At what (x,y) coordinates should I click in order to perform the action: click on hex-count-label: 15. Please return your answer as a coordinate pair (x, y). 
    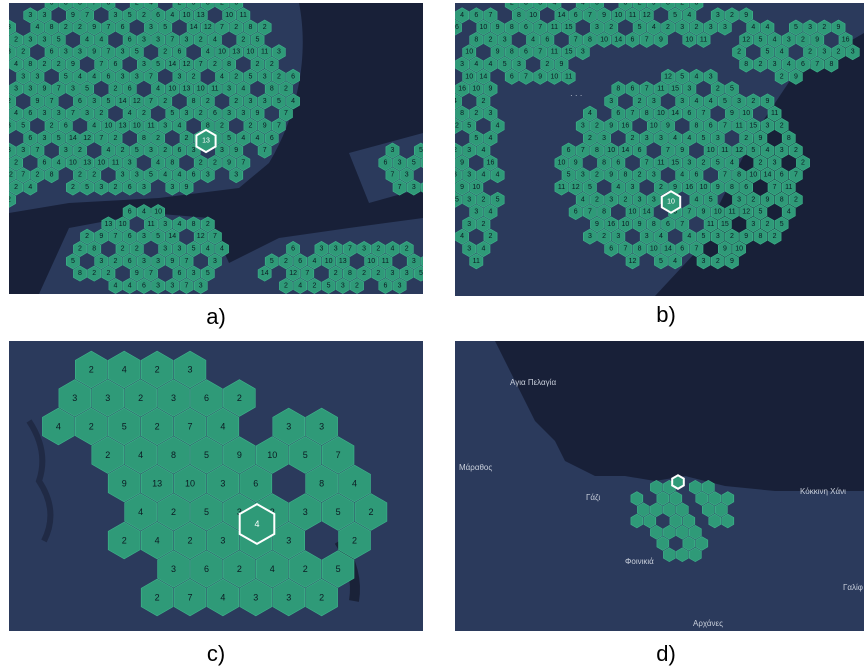
    Looking at the image, I should click on (675, 89).